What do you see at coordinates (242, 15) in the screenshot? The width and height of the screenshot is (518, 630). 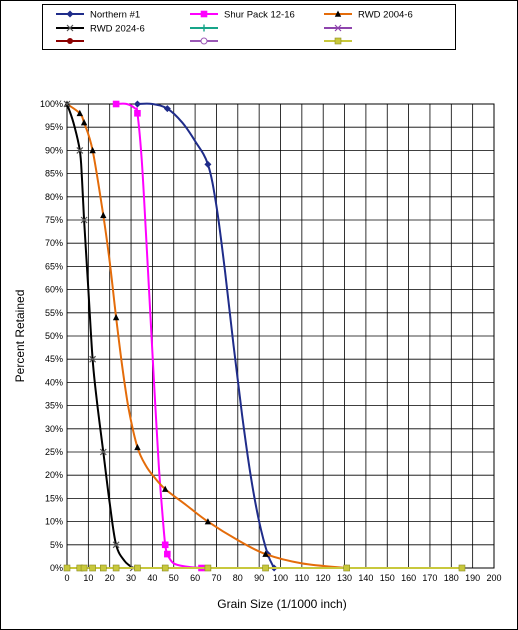 I see `legend-item: Shur Pack 12-16` at bounding box center [242, 15].